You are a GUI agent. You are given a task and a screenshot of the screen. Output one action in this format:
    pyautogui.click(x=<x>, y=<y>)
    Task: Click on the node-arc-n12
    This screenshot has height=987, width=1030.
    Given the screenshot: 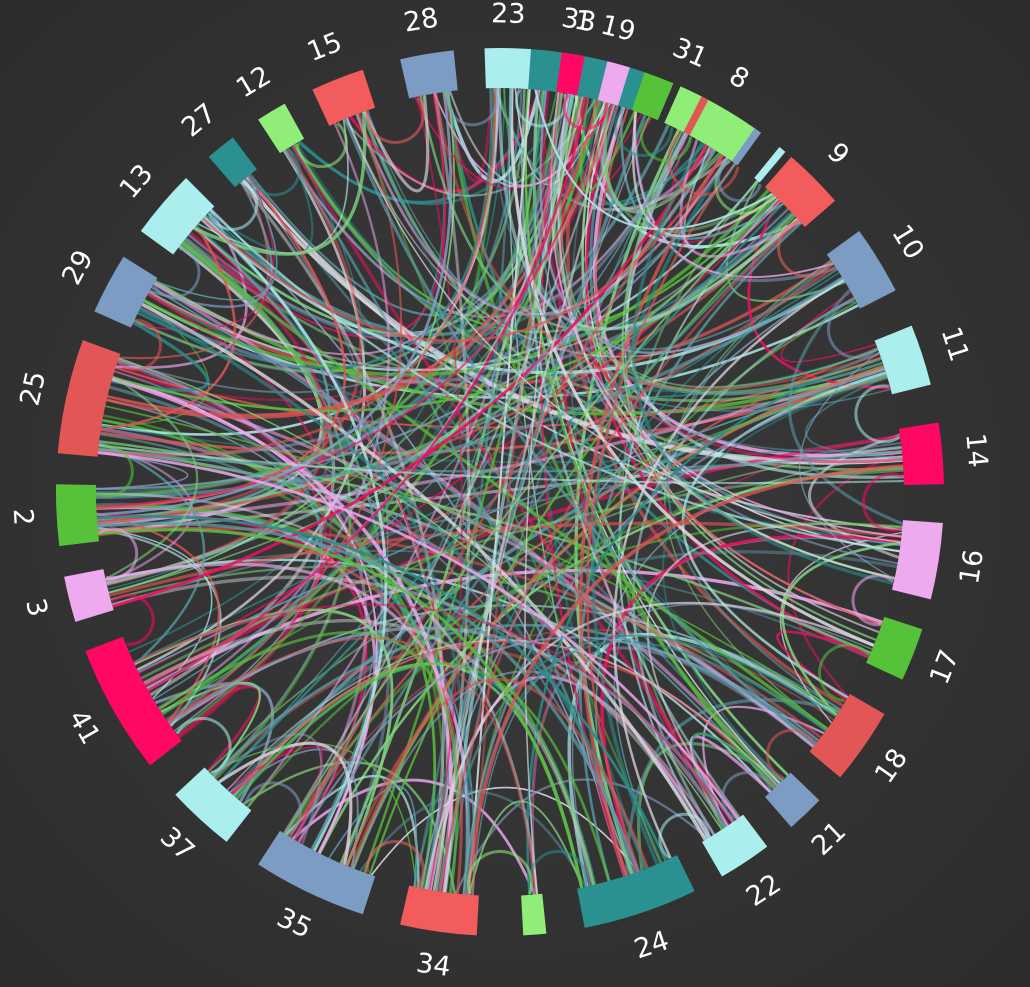 What is the action you would take?
    pyautogui.click(x=534, y=914)
    